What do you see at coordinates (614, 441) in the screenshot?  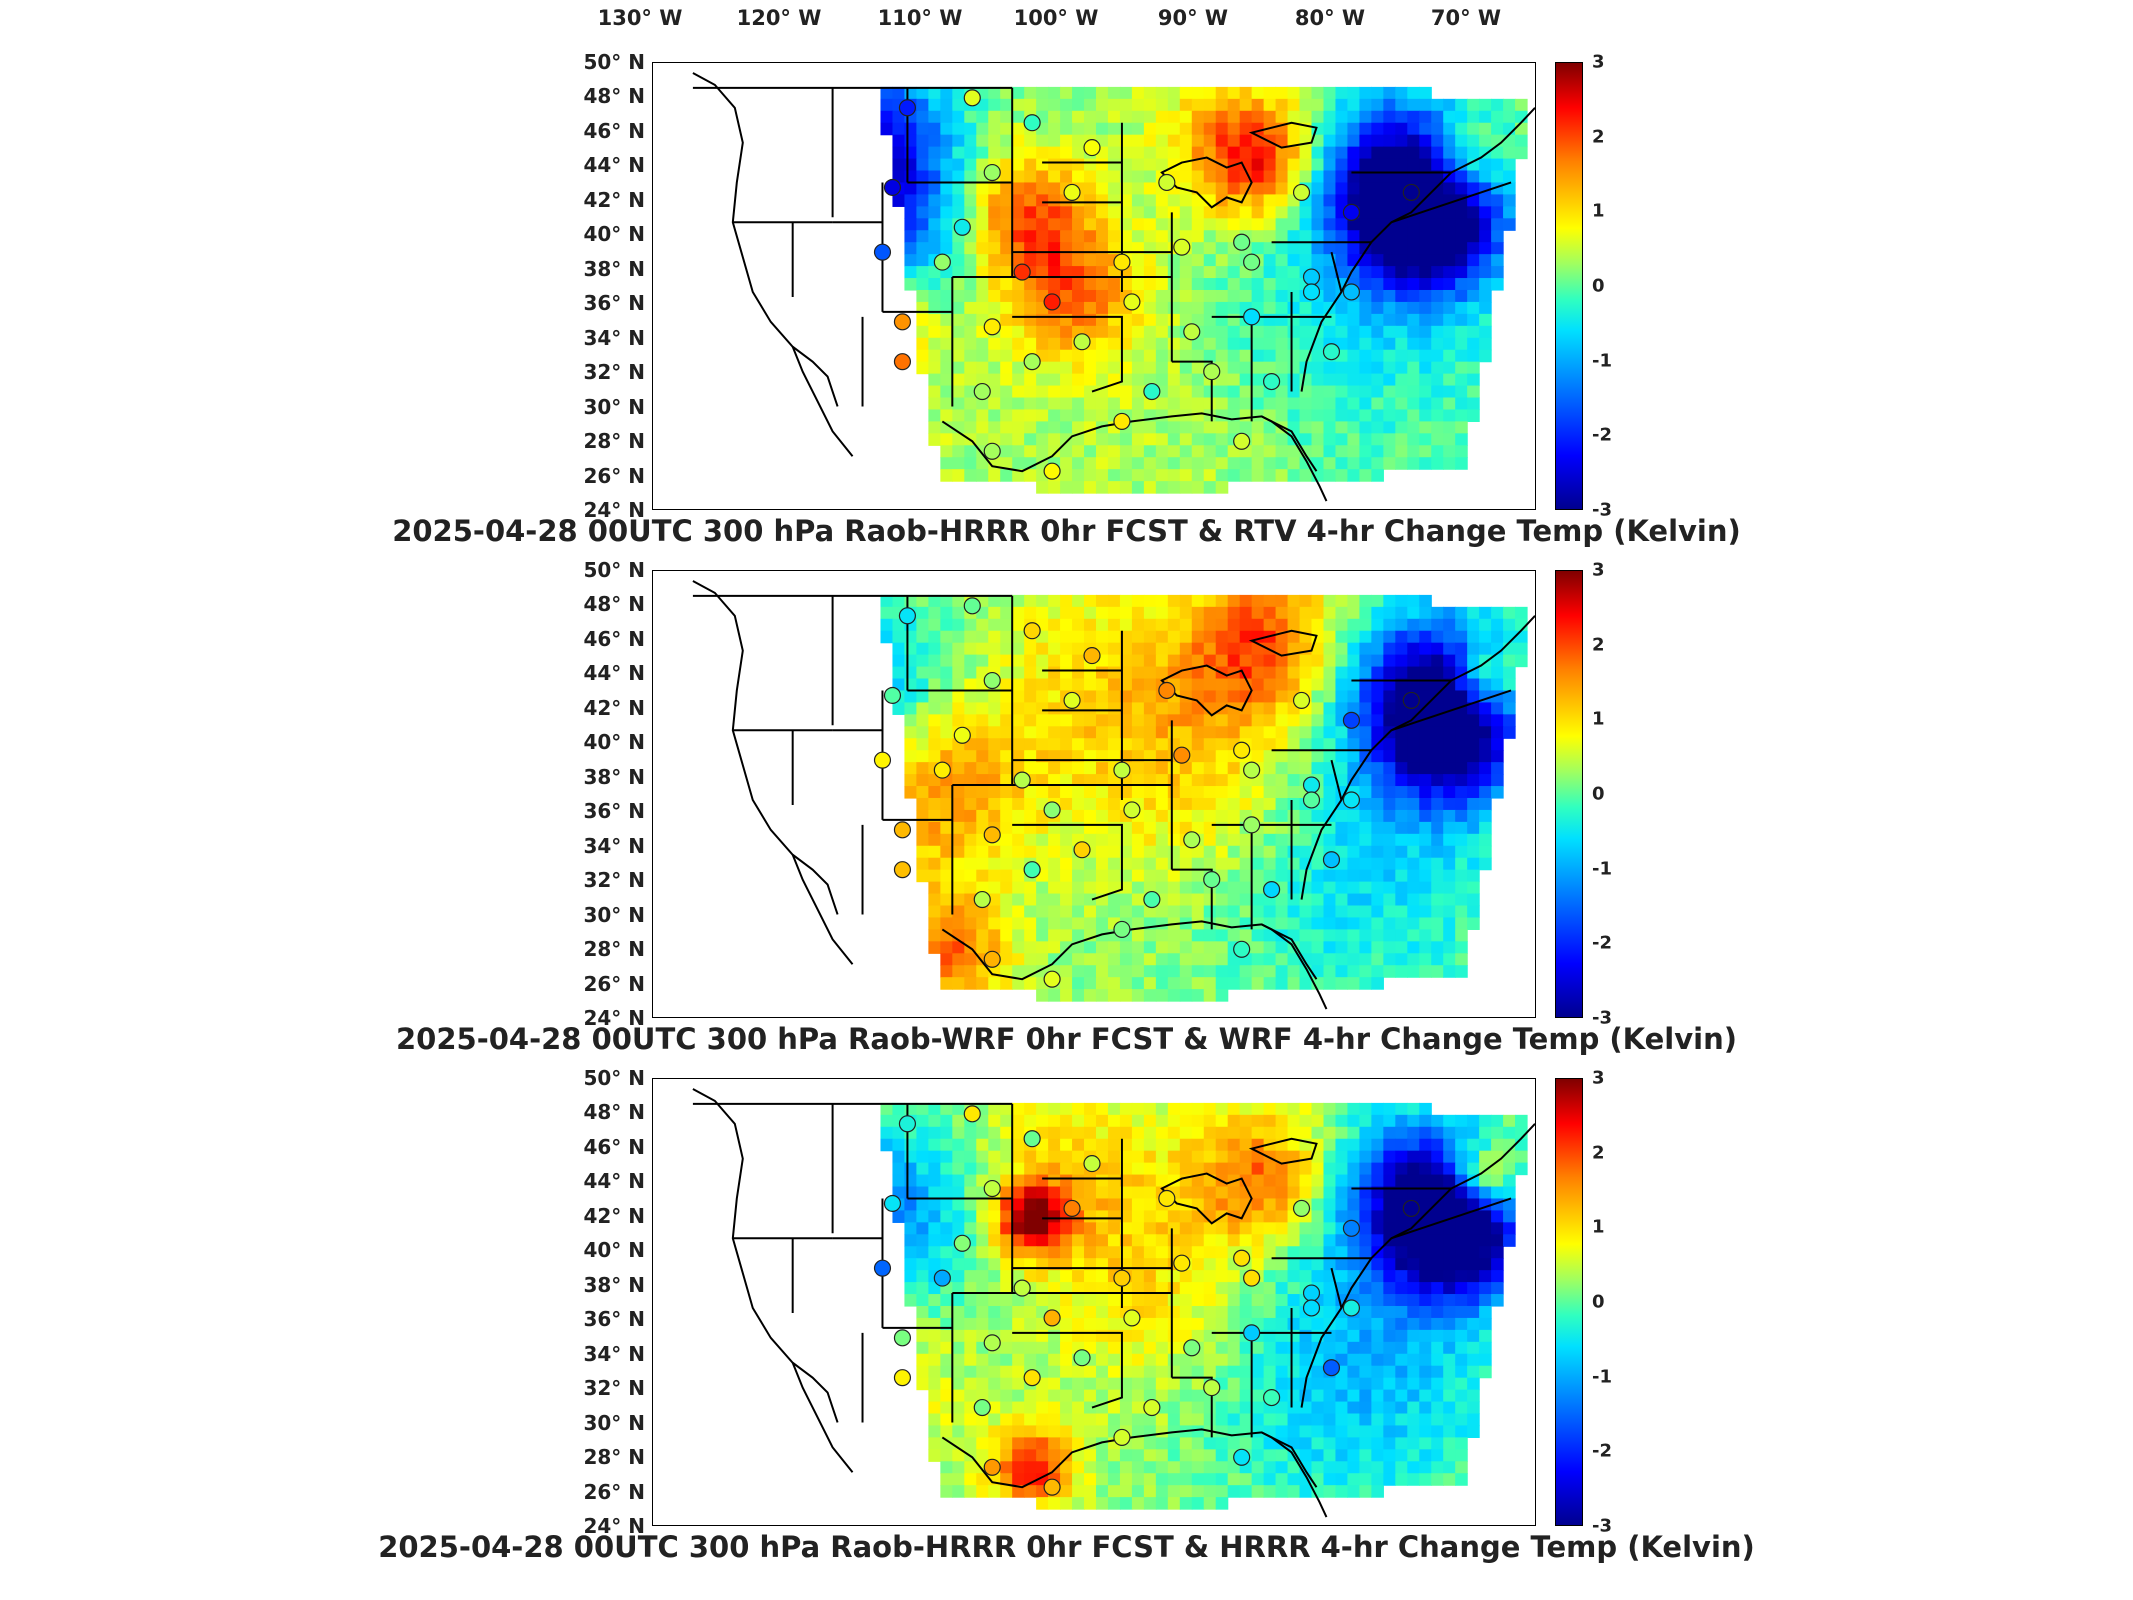 I see `lat-tick-label: 28° N` at bounding box center [614, 441].